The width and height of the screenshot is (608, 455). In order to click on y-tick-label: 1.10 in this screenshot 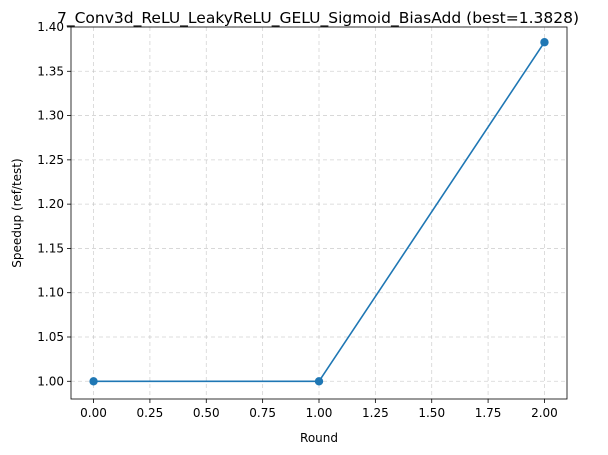, I will do `click(50, 293)`.